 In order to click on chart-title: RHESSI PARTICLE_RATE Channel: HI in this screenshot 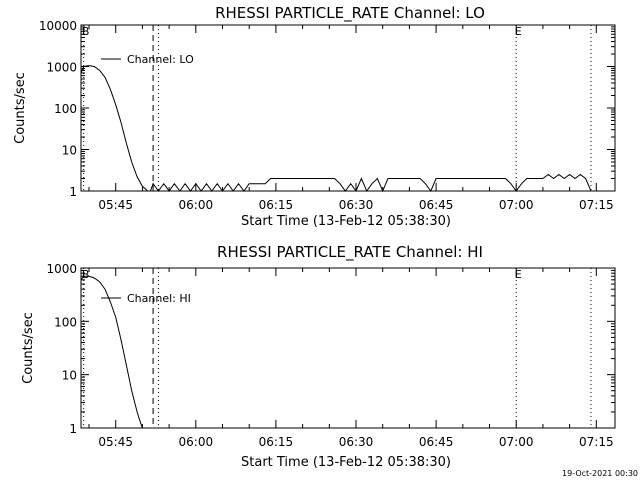, I will do `click(350, 252)`.